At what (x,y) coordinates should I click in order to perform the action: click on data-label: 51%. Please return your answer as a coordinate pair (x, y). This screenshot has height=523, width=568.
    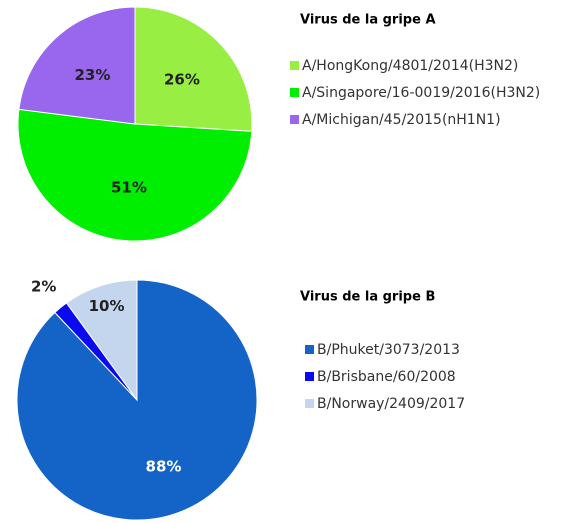
    Looking at the image, I should click on (129, 188).